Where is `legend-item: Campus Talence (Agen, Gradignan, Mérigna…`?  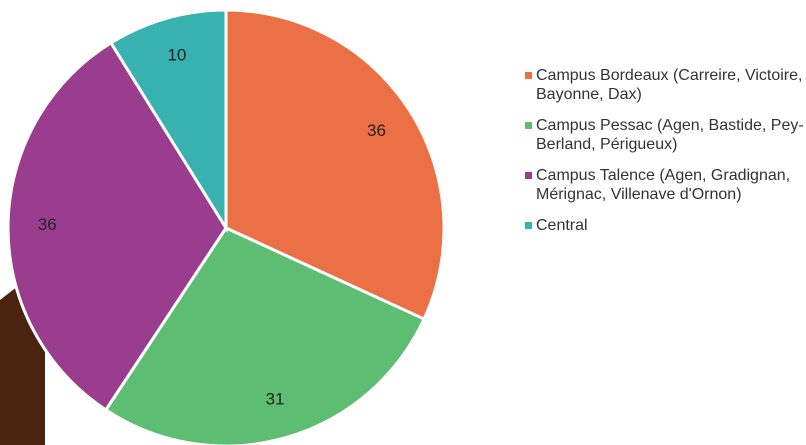 legend-item: Campus Talence (Agen, Gradignan, Mérigna… is located at coordinates (664, 185).